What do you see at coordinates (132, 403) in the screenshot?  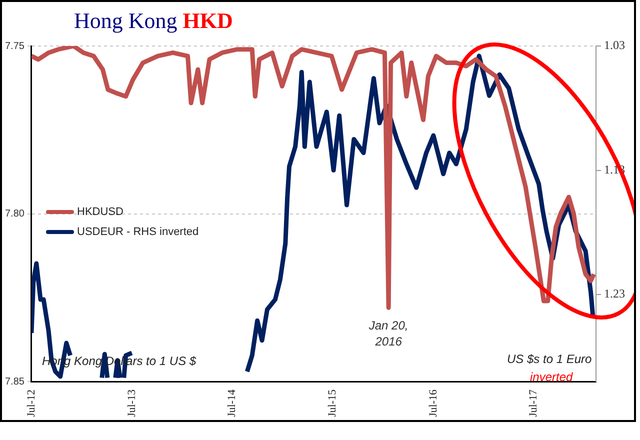 I see `x-tick-label: Jul-13` at bounding box center [132, 403].